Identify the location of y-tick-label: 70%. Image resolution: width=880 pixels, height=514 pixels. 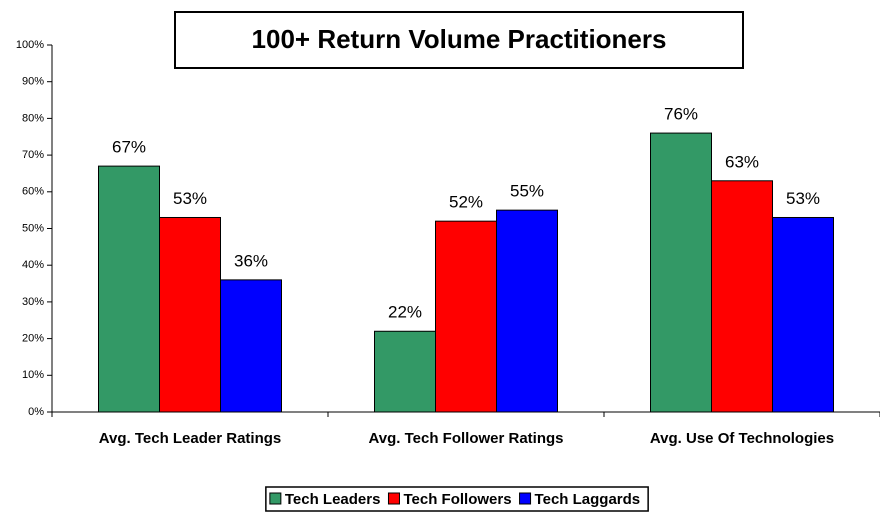
(33, 155).